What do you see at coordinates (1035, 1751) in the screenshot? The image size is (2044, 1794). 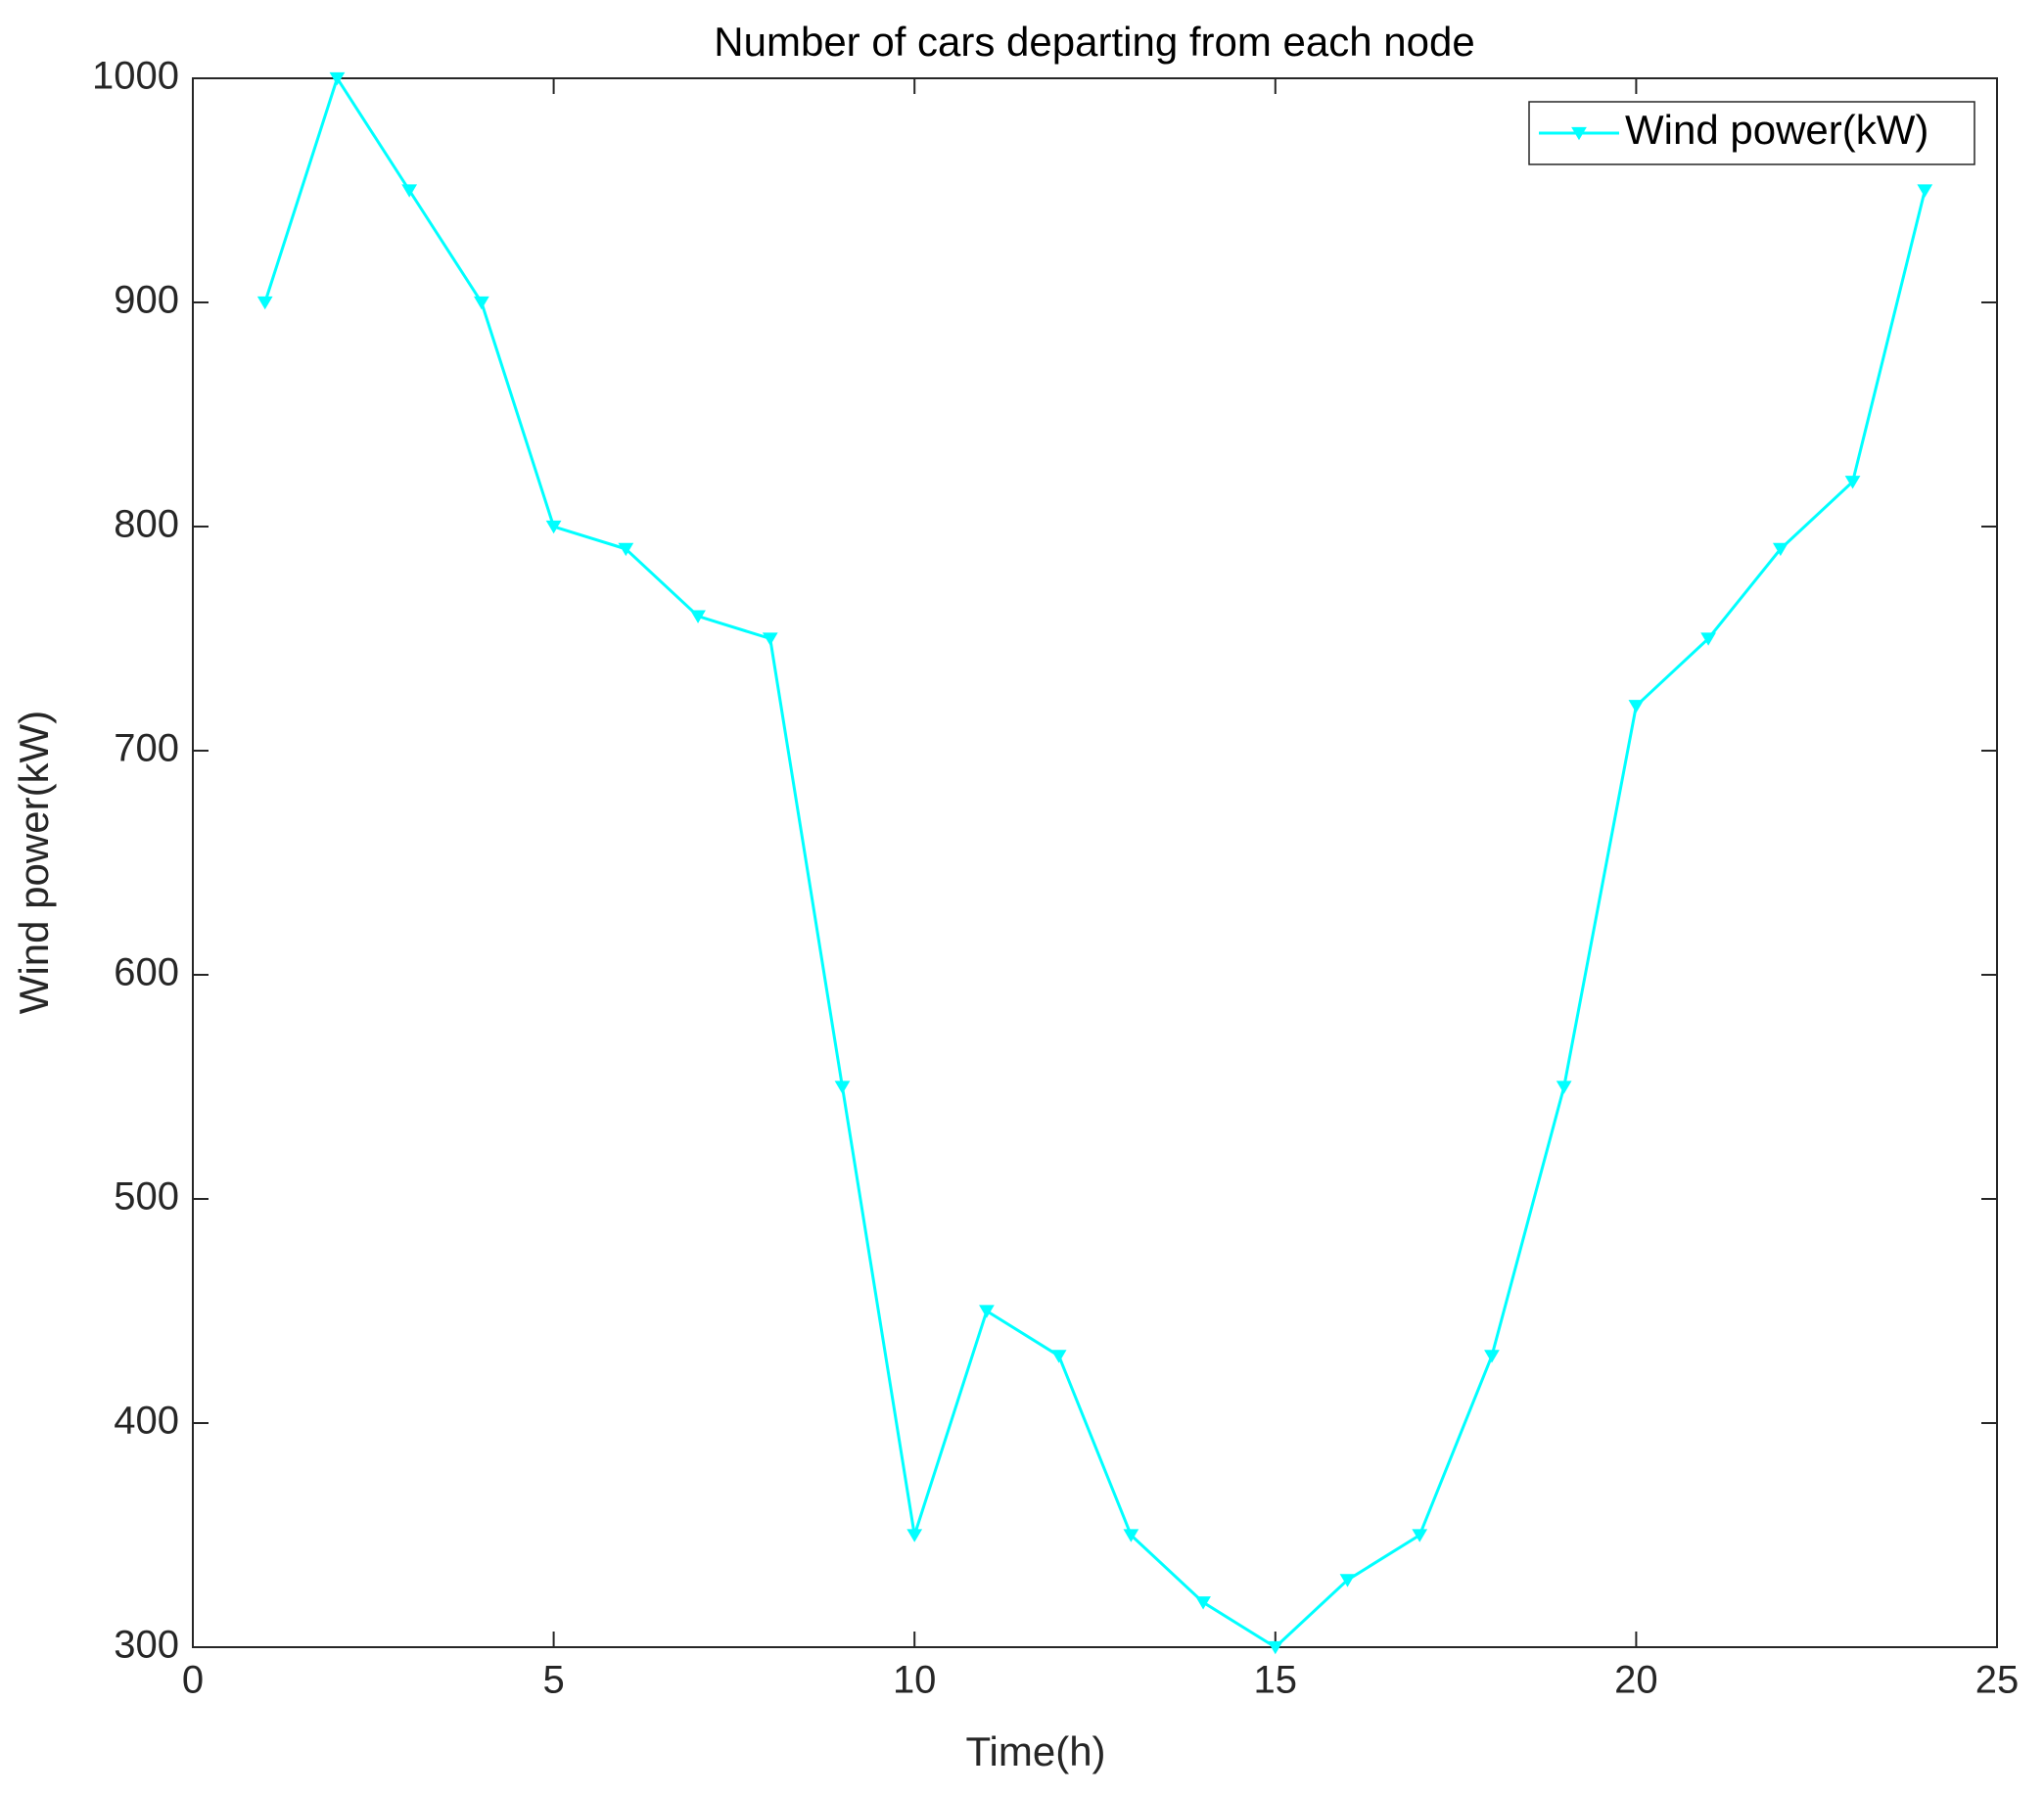 I see `x-axis-label: Time(h)` at bounding box center [1035, 1751].